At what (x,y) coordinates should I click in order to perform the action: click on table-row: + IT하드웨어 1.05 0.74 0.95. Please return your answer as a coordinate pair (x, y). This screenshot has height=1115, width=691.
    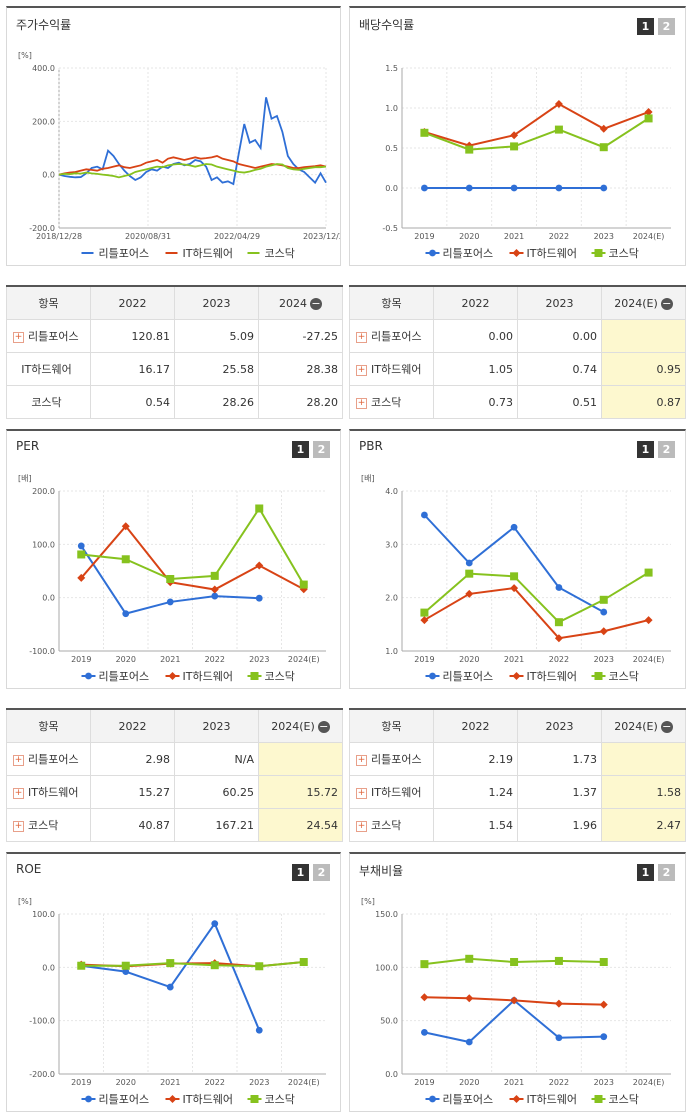
    Looking at the image, I should click on (517, 369).